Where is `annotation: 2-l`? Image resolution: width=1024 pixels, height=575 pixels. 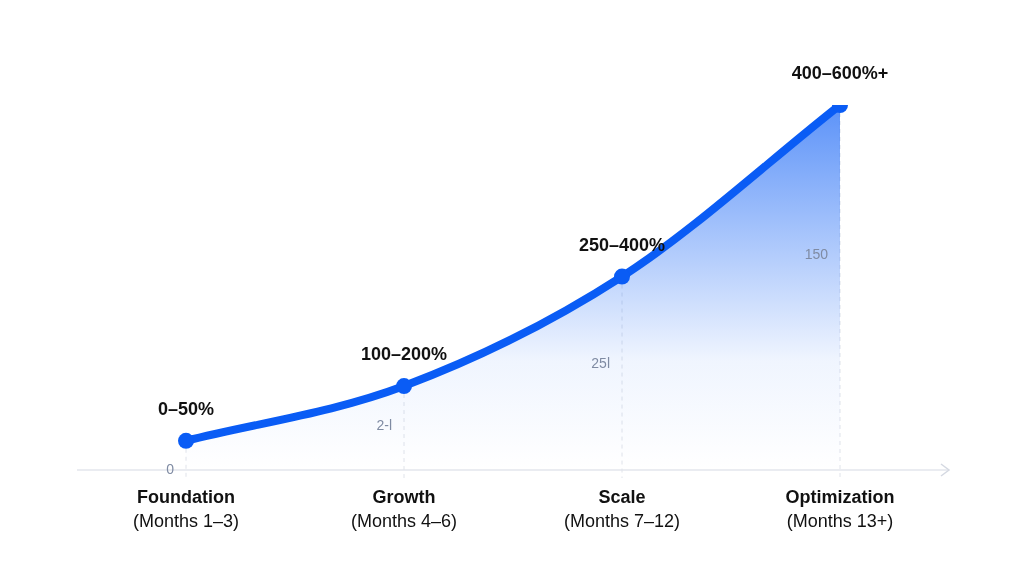 annotation: 2-l is located at coordinates (384, 425).